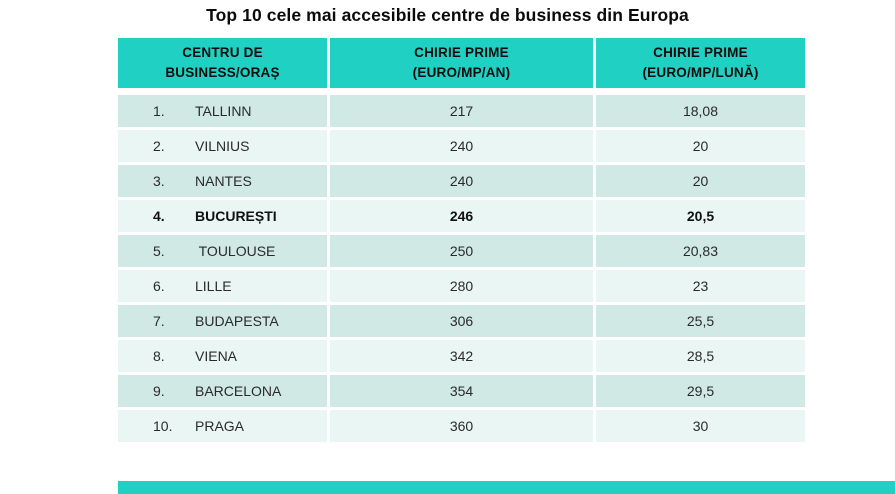  I want to click on rank-number: 2., so click(159, 146).